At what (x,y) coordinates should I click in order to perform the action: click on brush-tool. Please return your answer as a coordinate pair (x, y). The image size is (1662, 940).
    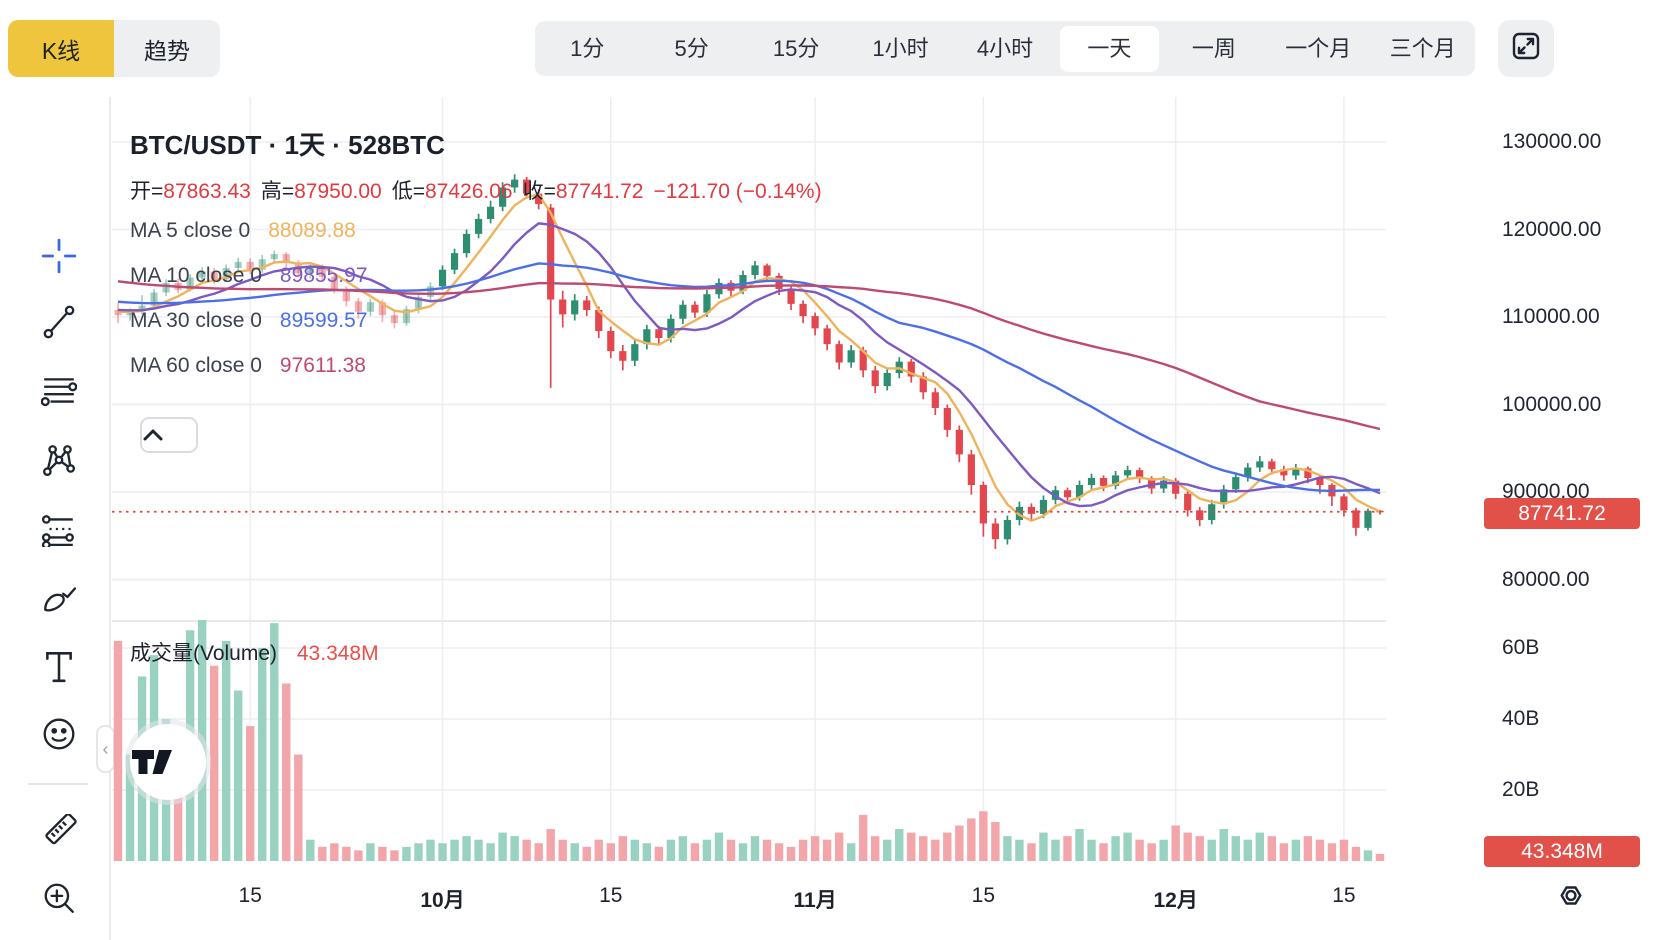
    Looking at the image, I should click on (59, 600).